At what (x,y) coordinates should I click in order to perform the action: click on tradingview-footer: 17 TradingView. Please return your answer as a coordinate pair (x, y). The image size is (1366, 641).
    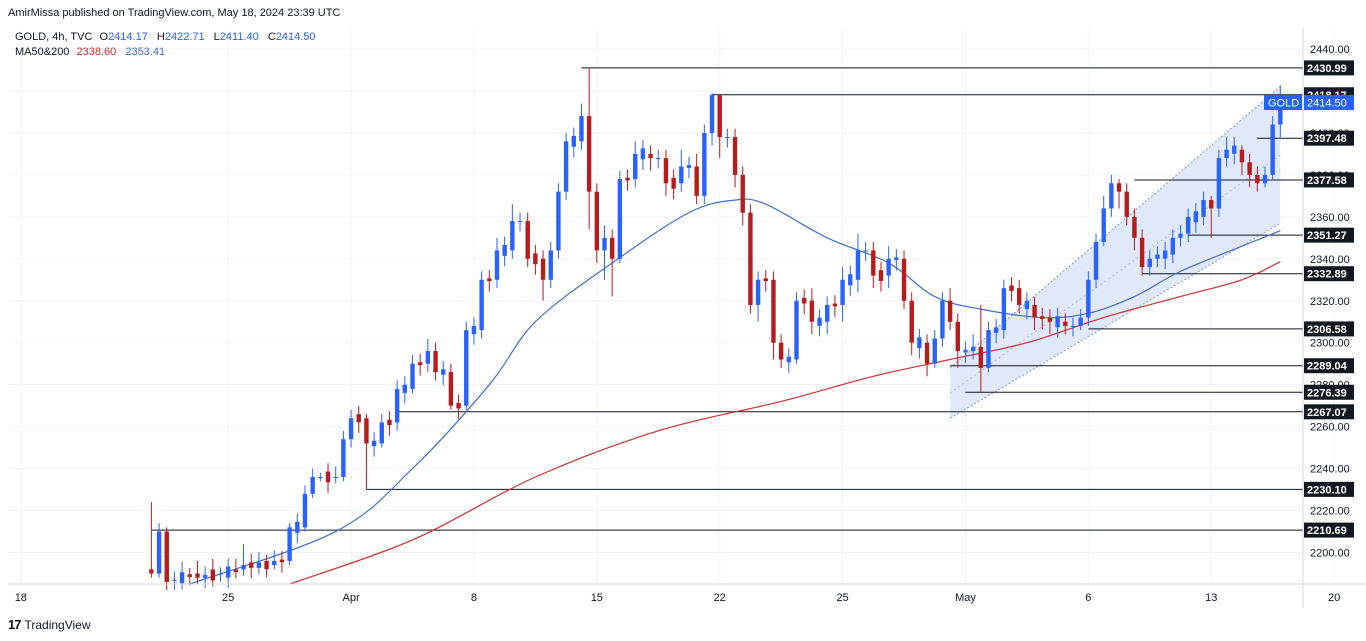
    Looking at the image, I should click on (49, 624).